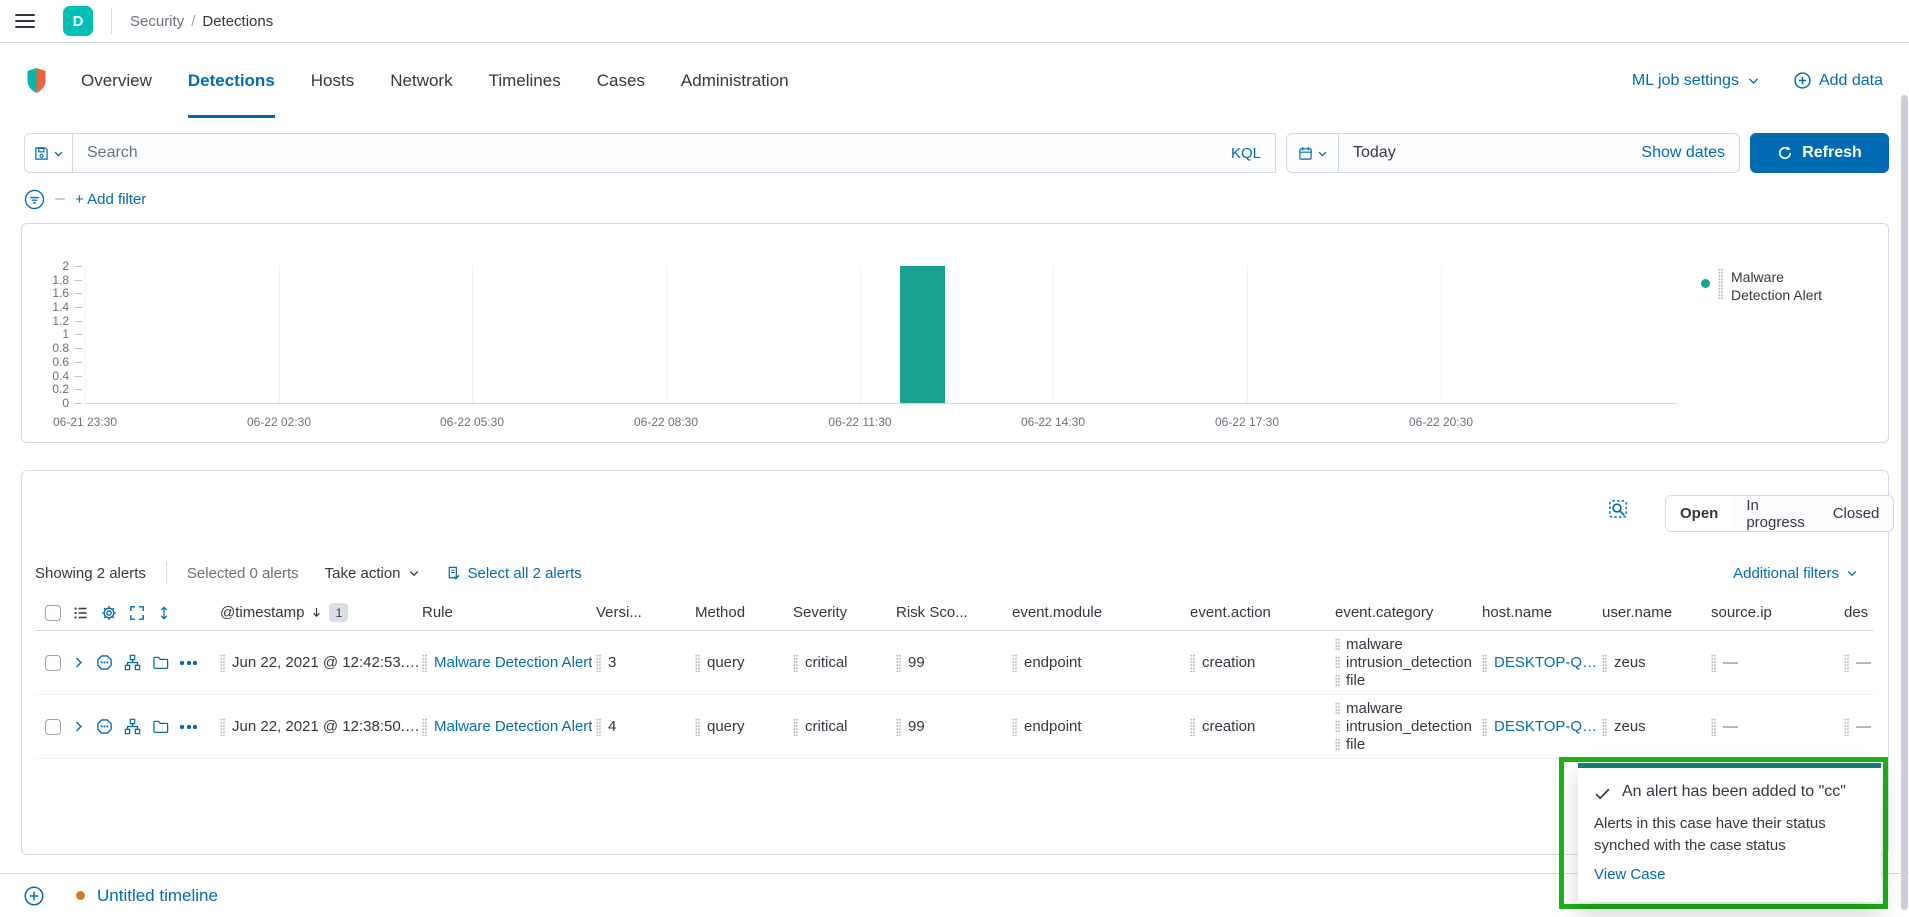 This screenshot has height=917, width=1909. I want to click on query-language-button: KQL, so click(1245, 153).